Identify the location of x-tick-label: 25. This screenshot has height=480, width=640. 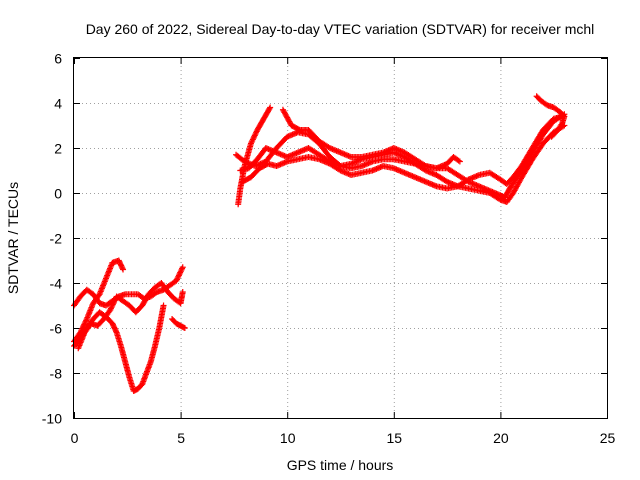
(608, 438).